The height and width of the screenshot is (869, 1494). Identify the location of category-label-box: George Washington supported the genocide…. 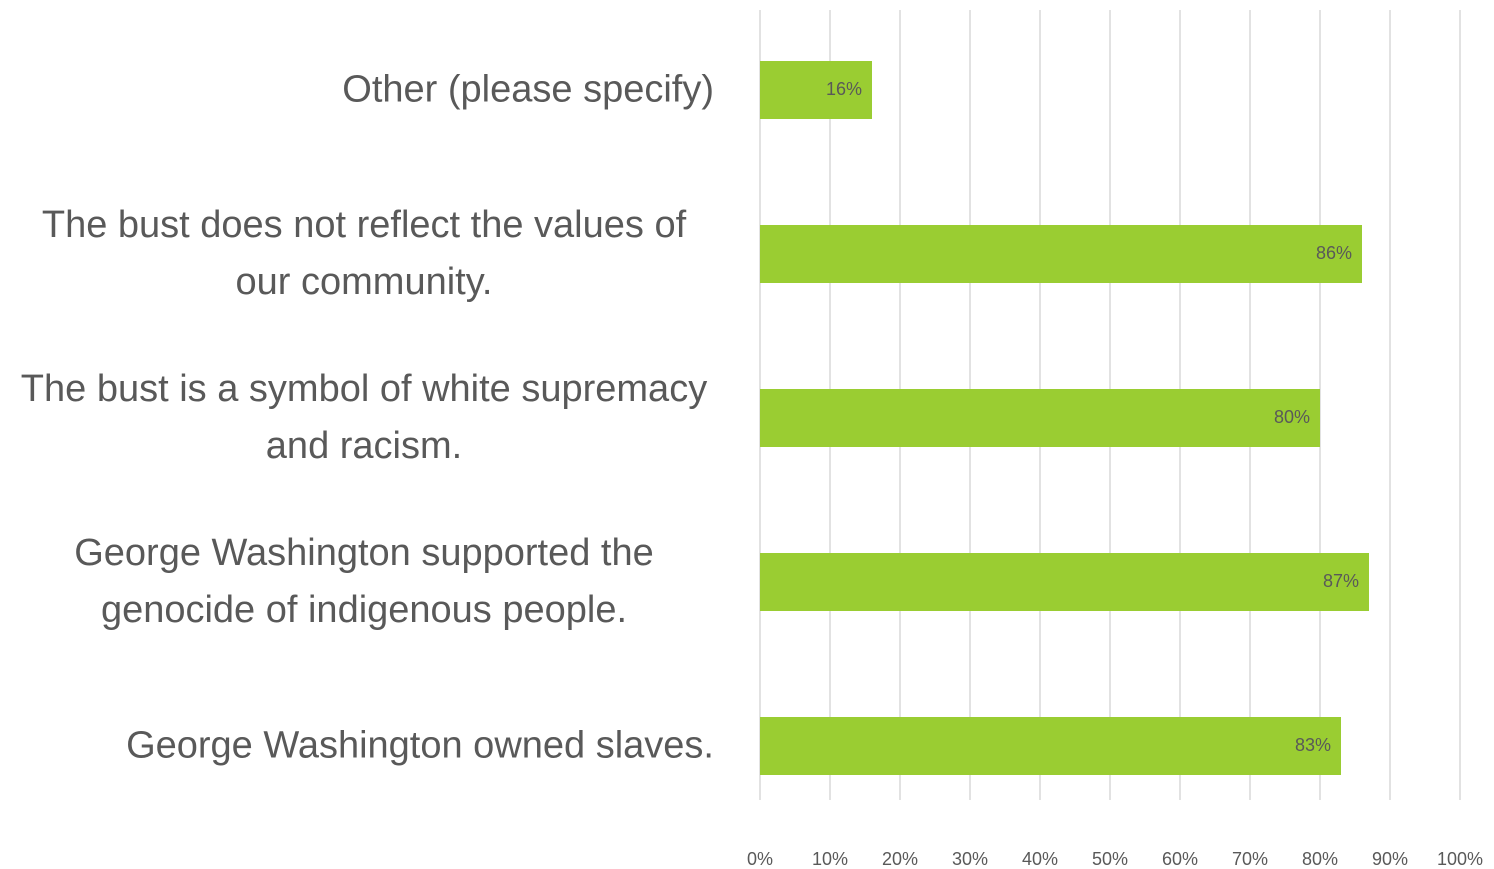
(364, 582).